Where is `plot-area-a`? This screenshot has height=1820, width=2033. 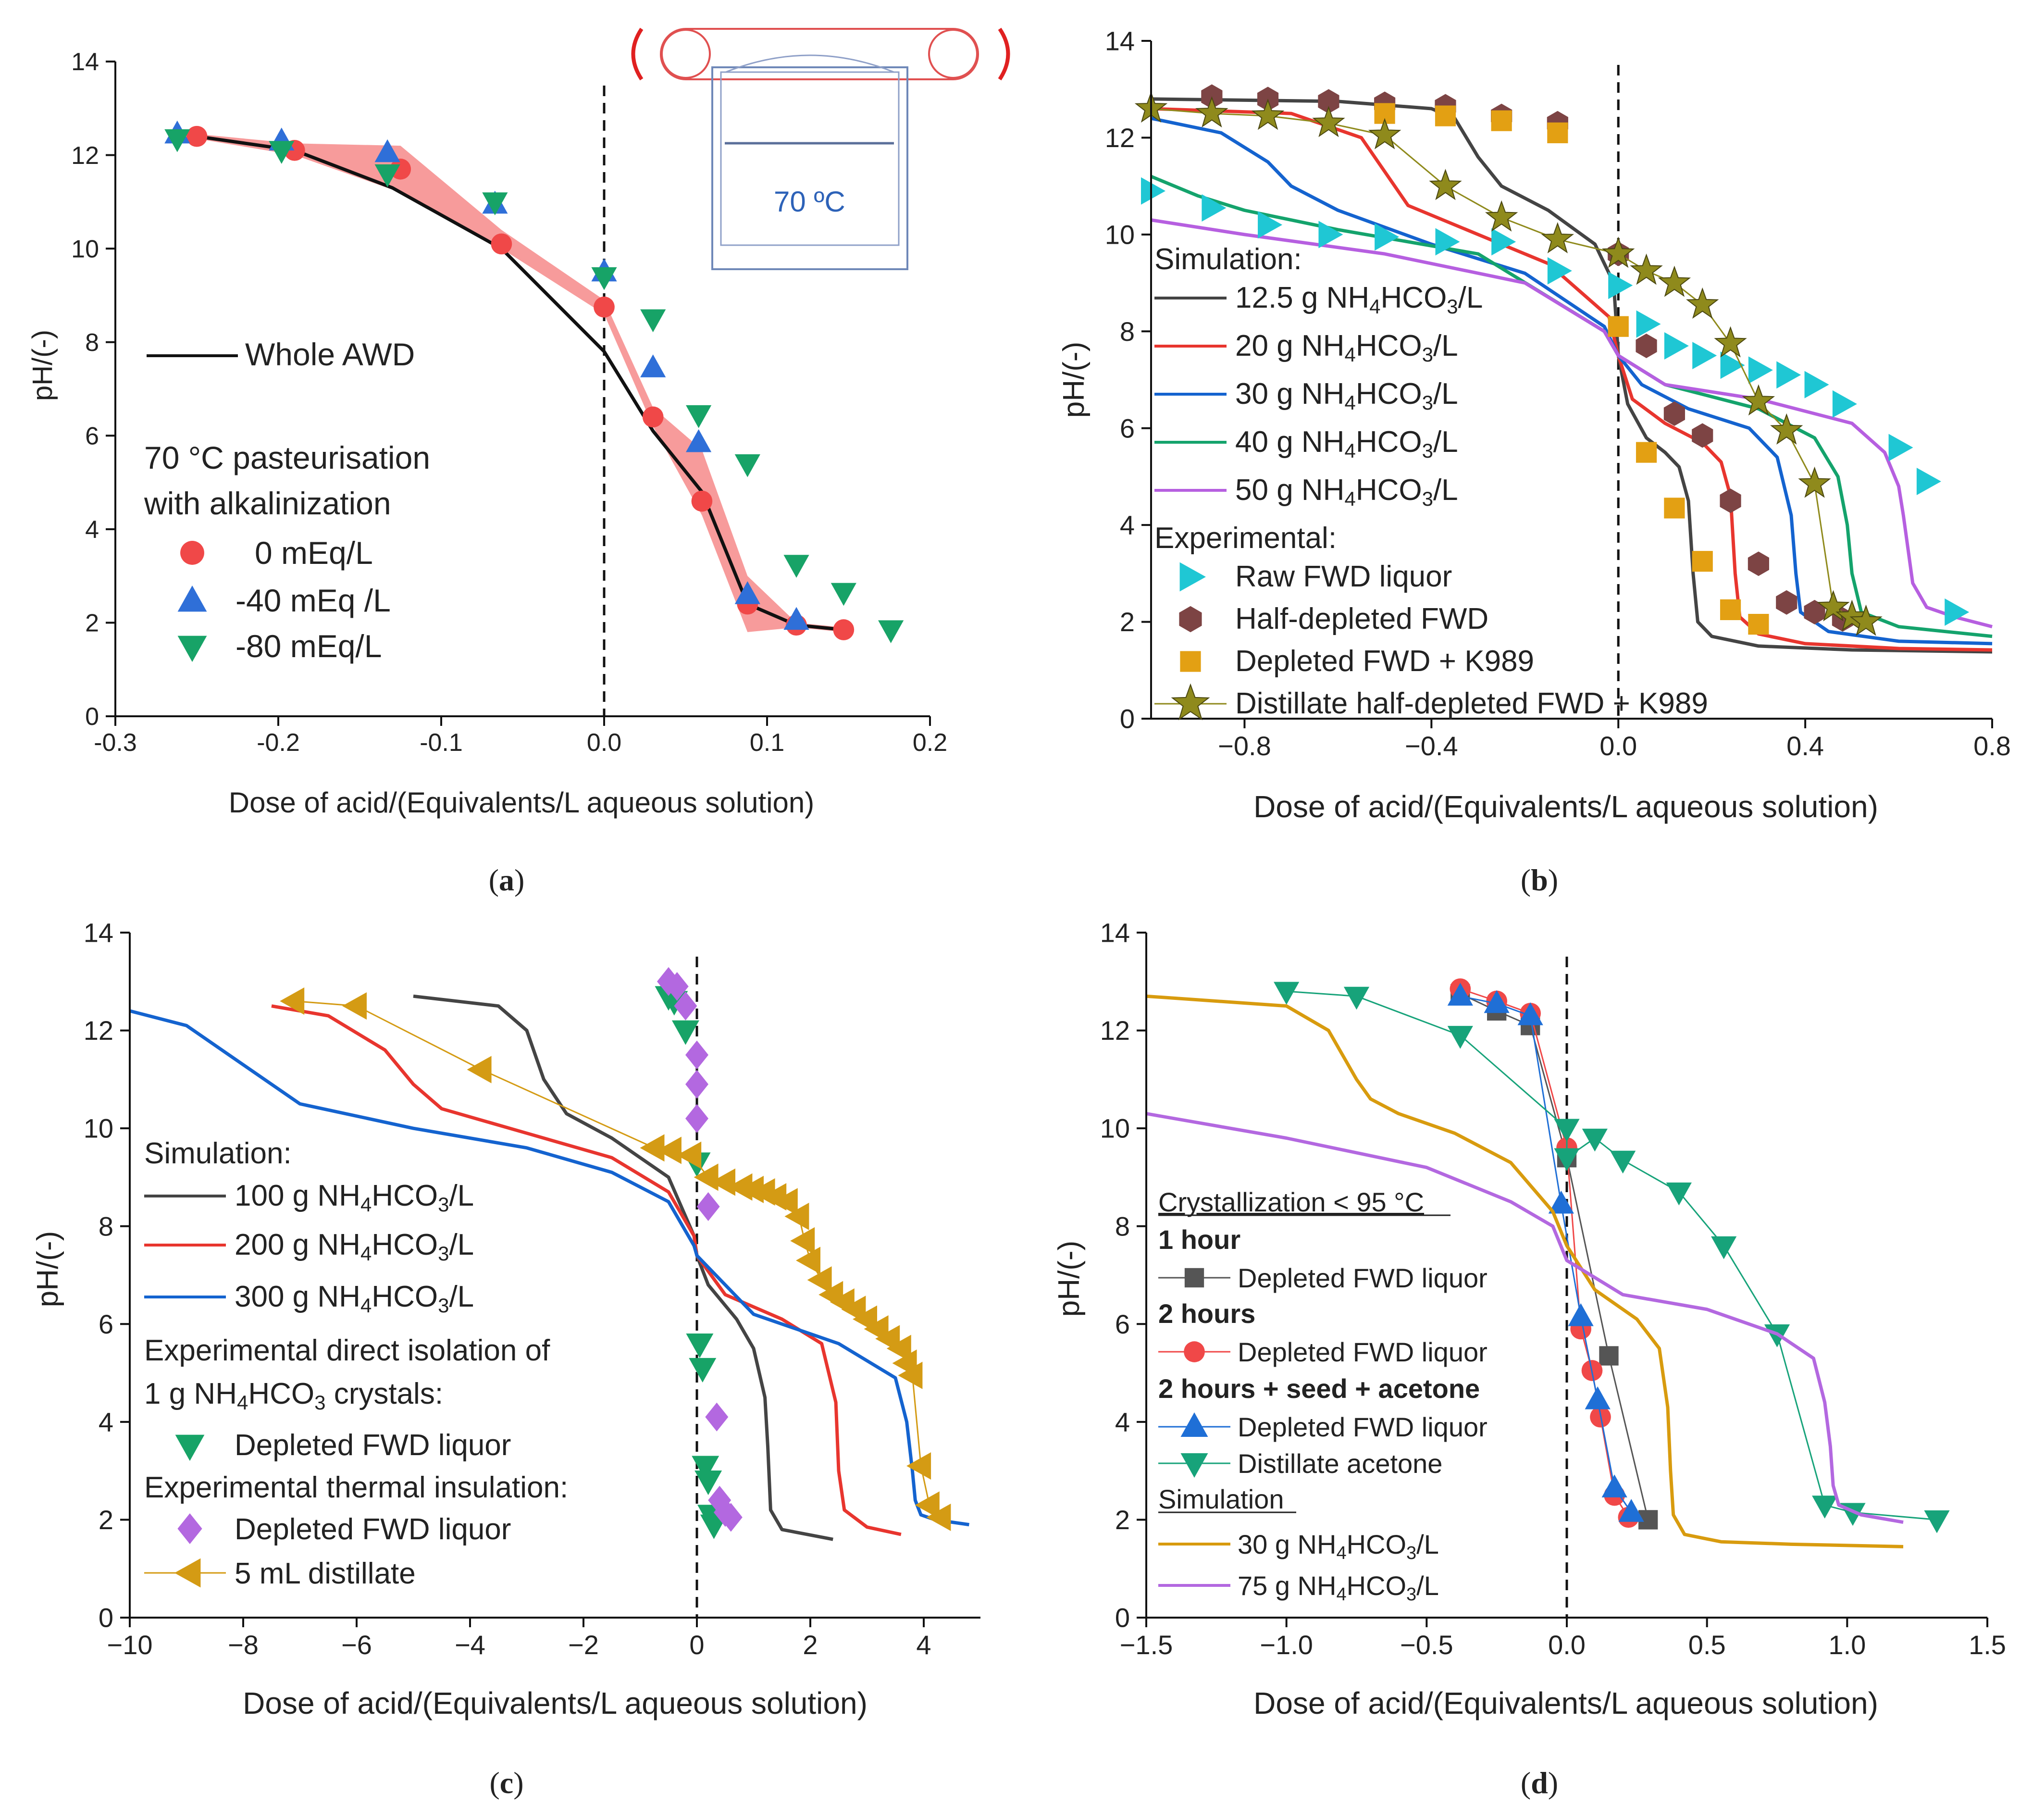 plot-area-a is located at coordinates (523, 389).